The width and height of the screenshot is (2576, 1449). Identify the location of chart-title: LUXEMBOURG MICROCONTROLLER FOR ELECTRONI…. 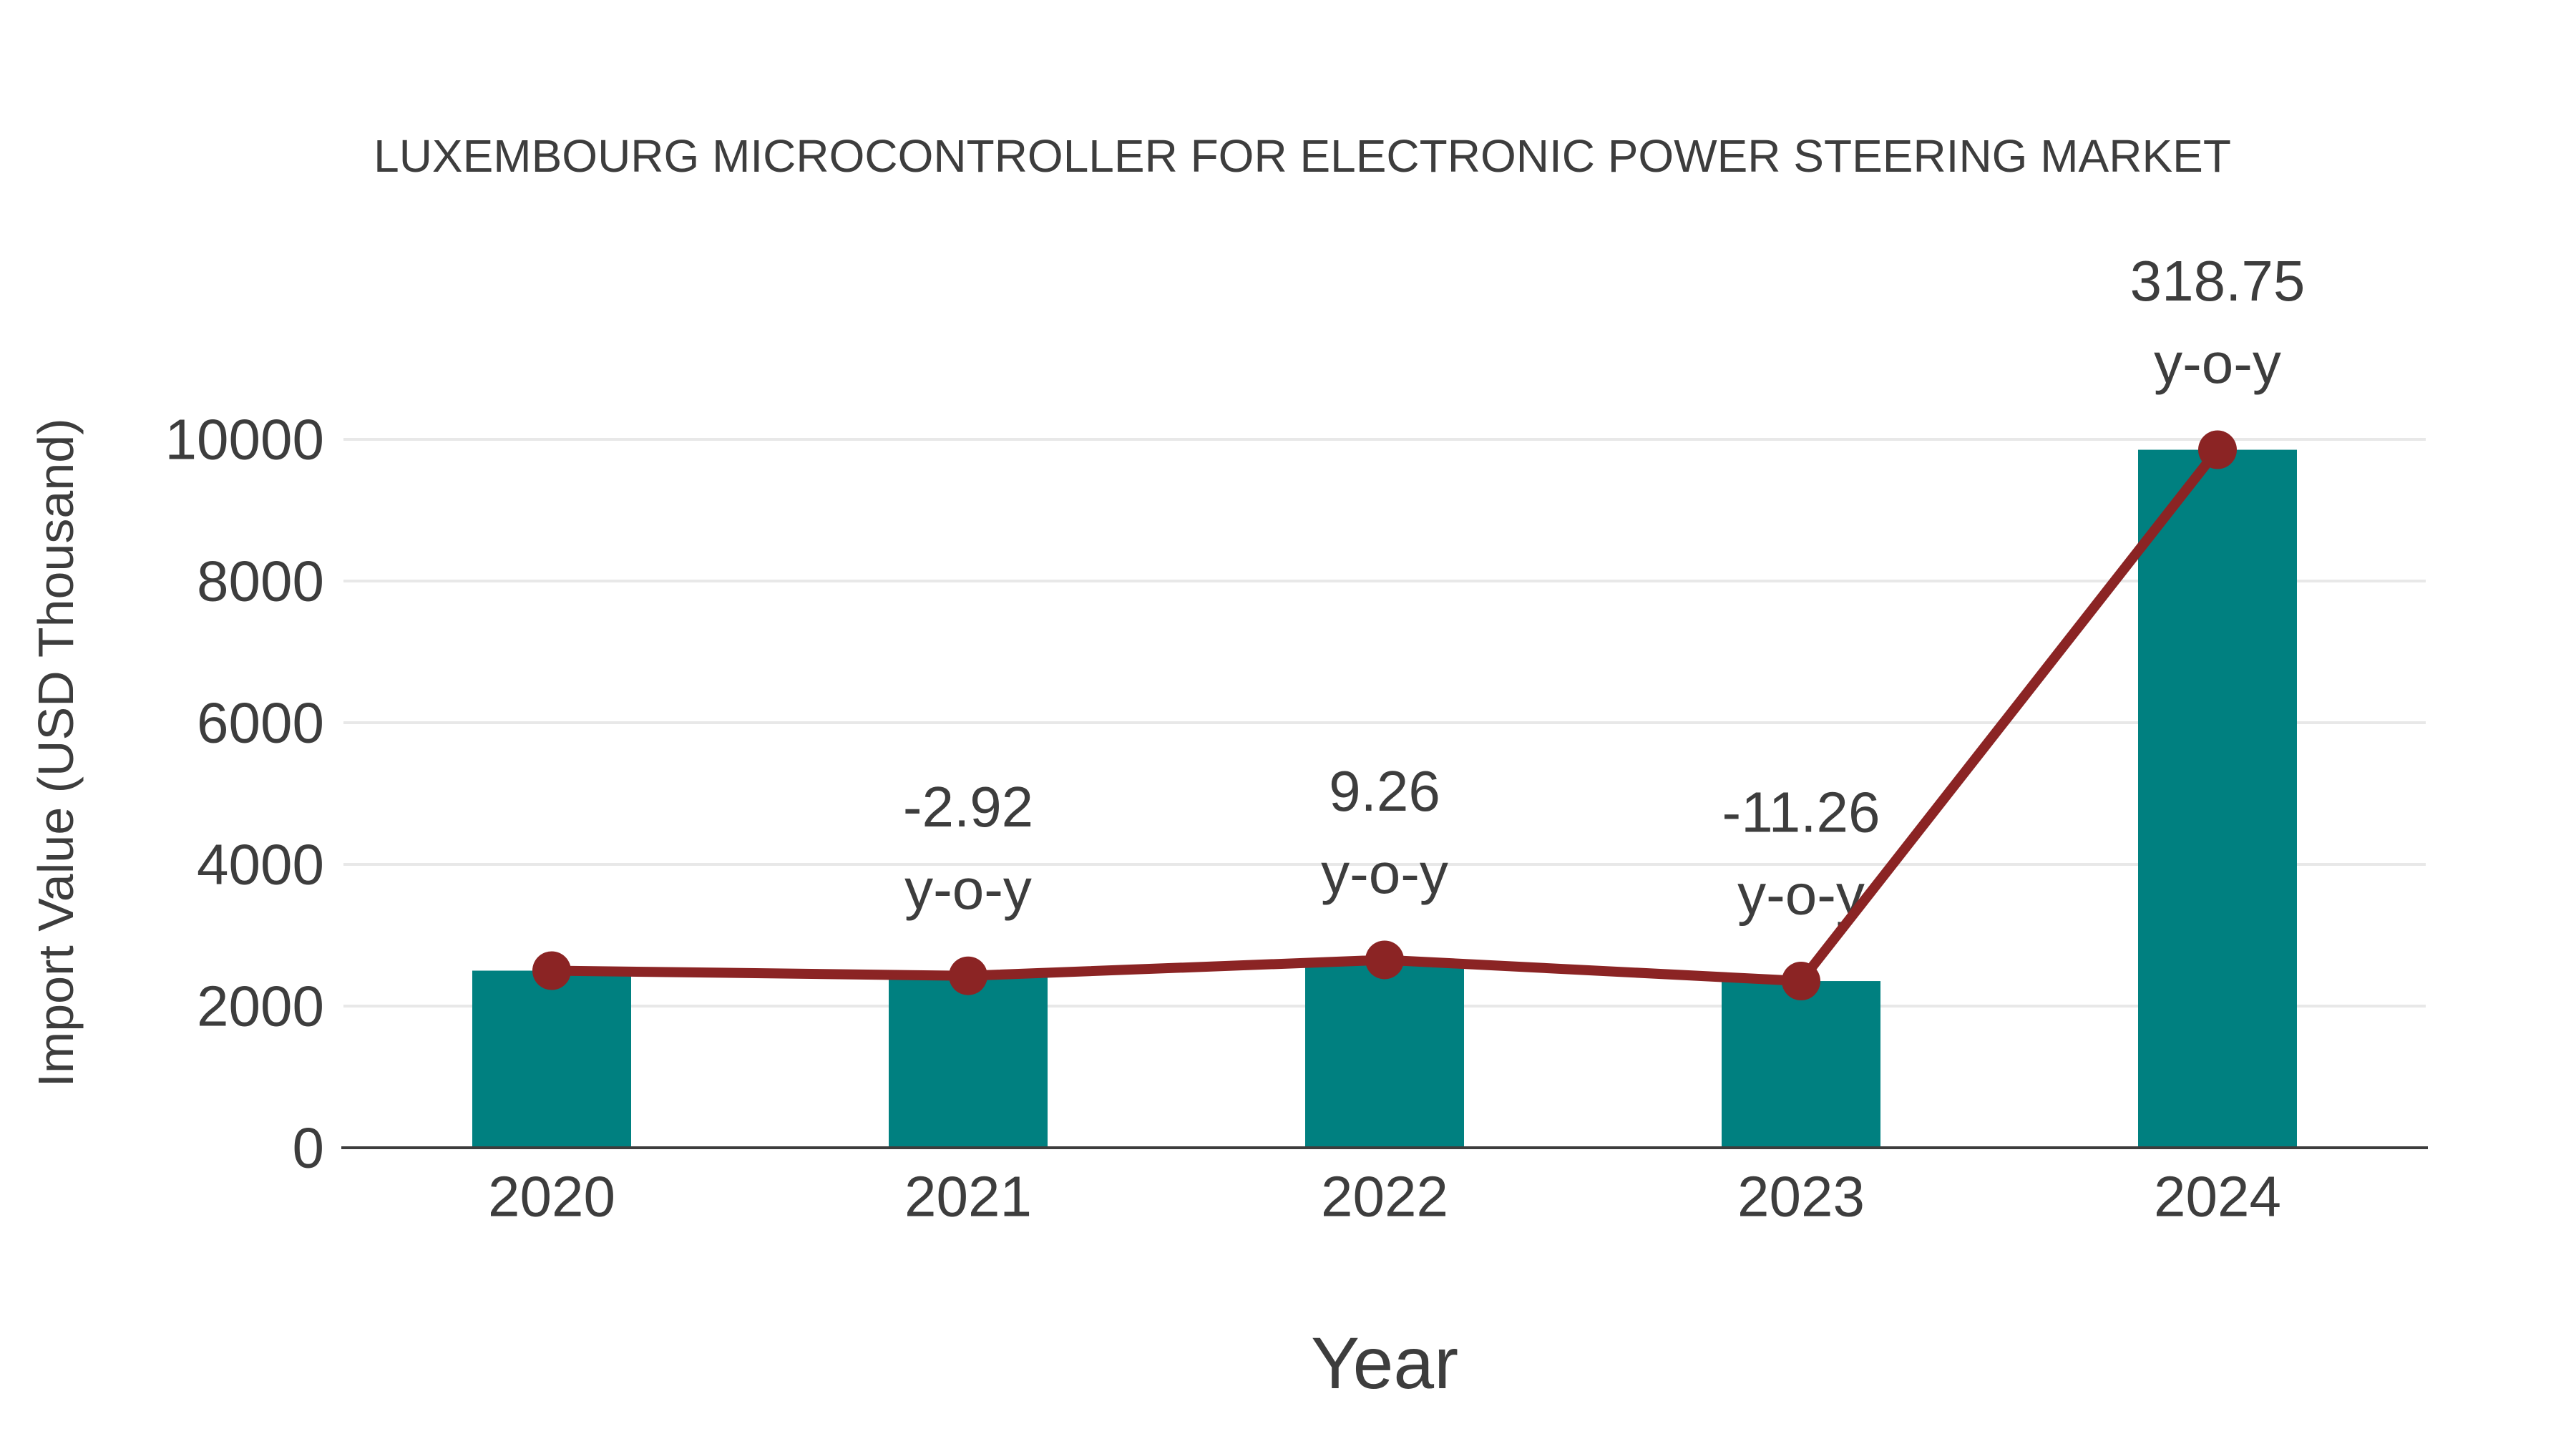
(1302, 156).